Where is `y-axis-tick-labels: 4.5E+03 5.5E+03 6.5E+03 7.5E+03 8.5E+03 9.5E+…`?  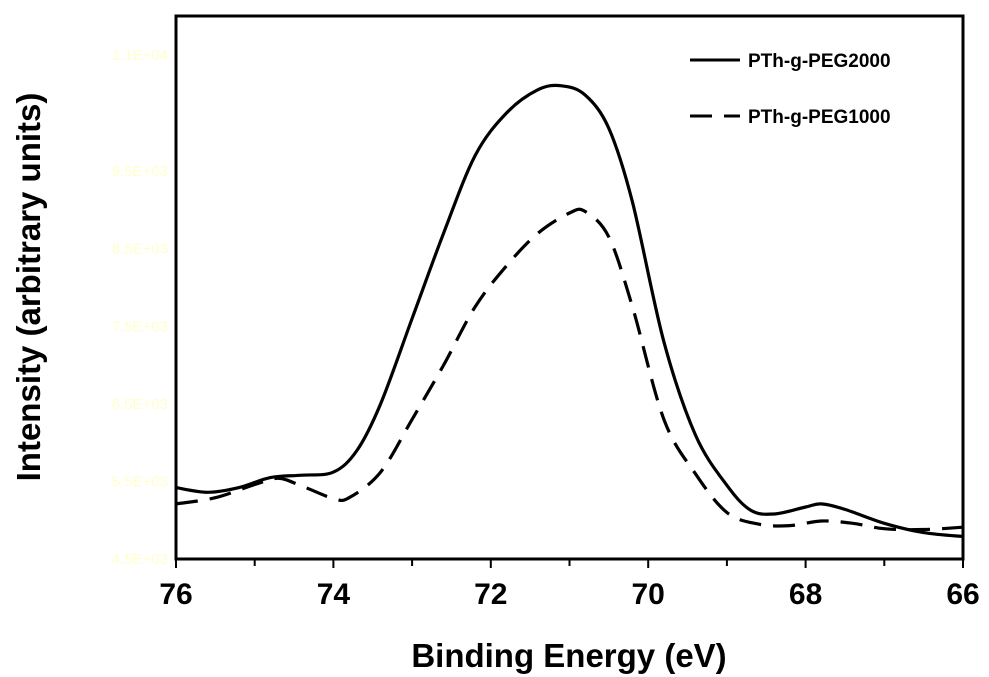 y-axis-tick-labels: 4.5E+03 5.5E+03 6.5E+03 7.5E+03 8.5E+03 9.5E+… is located at coordinates (140, 307).